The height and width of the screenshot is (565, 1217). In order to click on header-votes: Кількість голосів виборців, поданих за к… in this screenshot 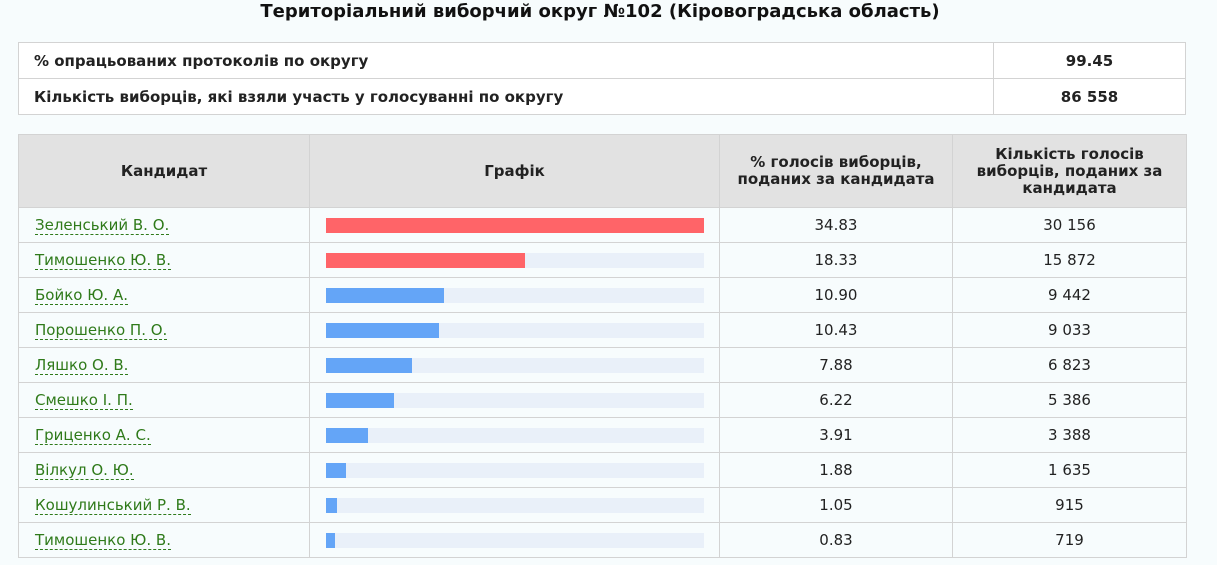, I will do `click(1069, 171)`.